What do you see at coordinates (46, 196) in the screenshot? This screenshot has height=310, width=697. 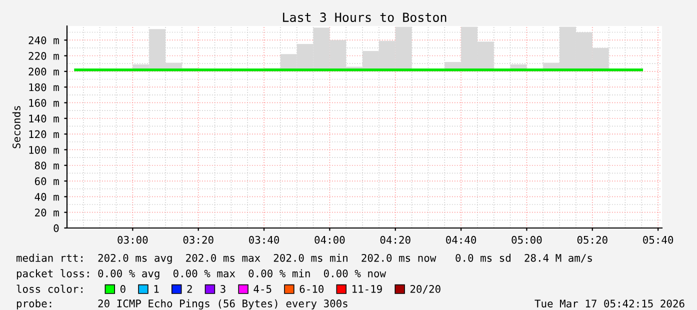 I see `y-tick-label: 40 m` at bounding box center [46, 196].